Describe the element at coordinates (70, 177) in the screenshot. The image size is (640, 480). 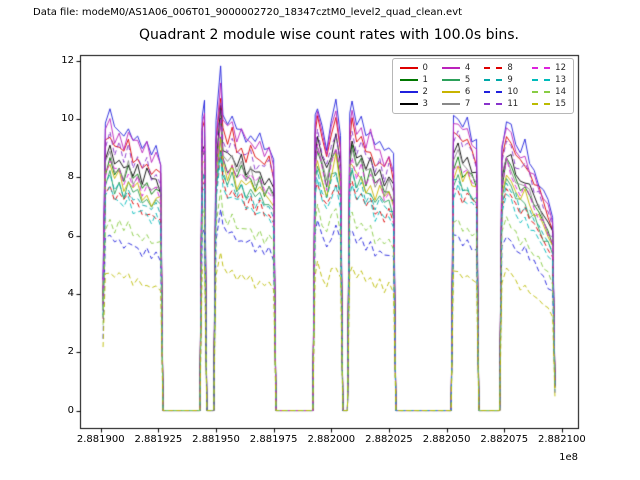
I see `y-tick-label: 8` at that location.